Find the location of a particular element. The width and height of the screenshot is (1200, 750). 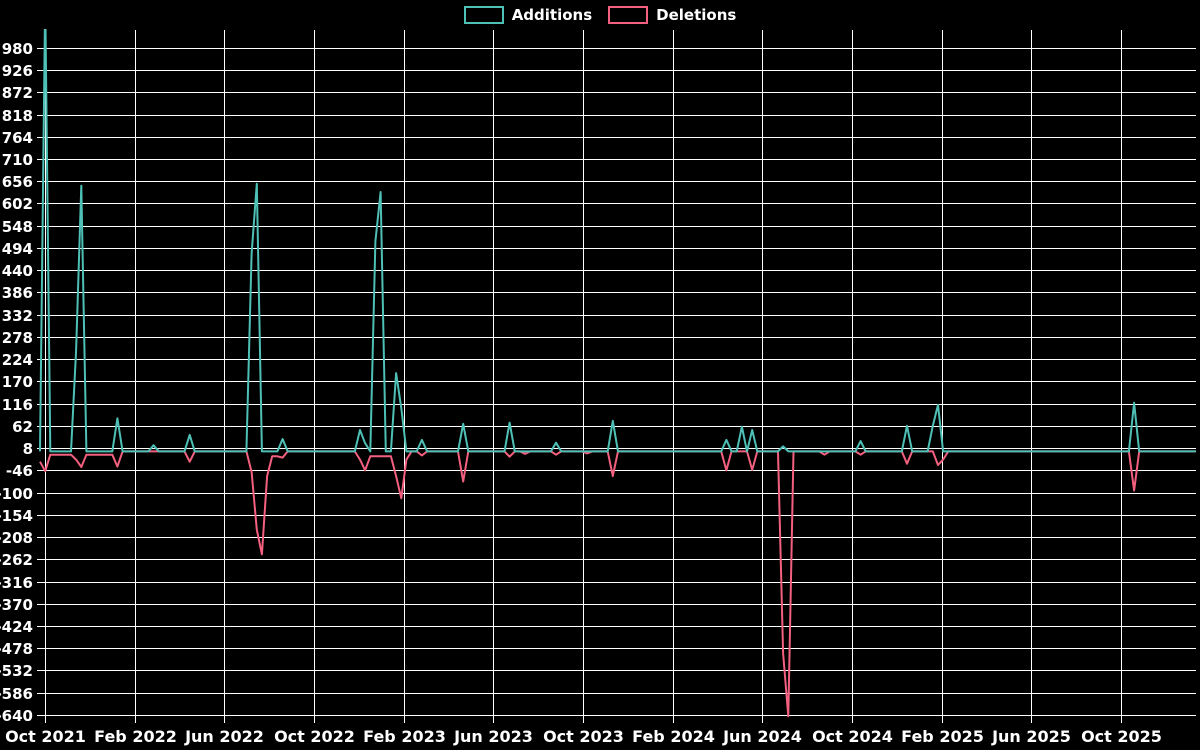

legend-item-deletions: Deletions is located at coordinates (672, 15).